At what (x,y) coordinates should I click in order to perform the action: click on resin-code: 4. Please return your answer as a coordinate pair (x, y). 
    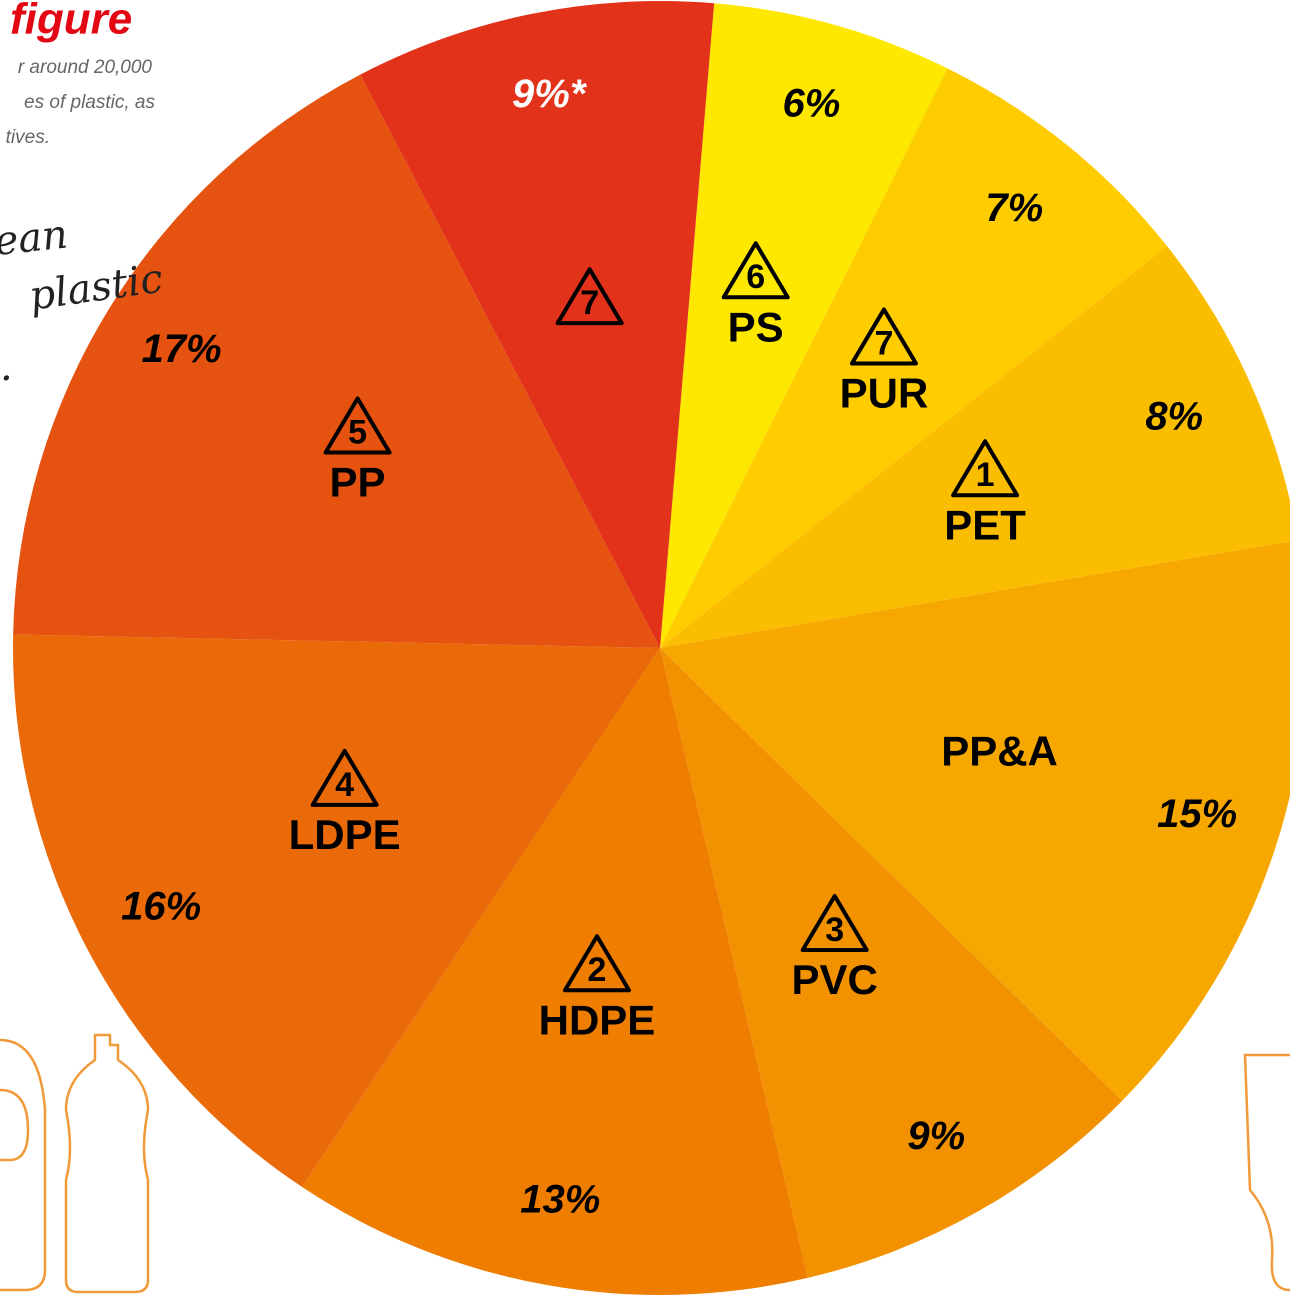
    Looking at the image, I should click on (344, 785).